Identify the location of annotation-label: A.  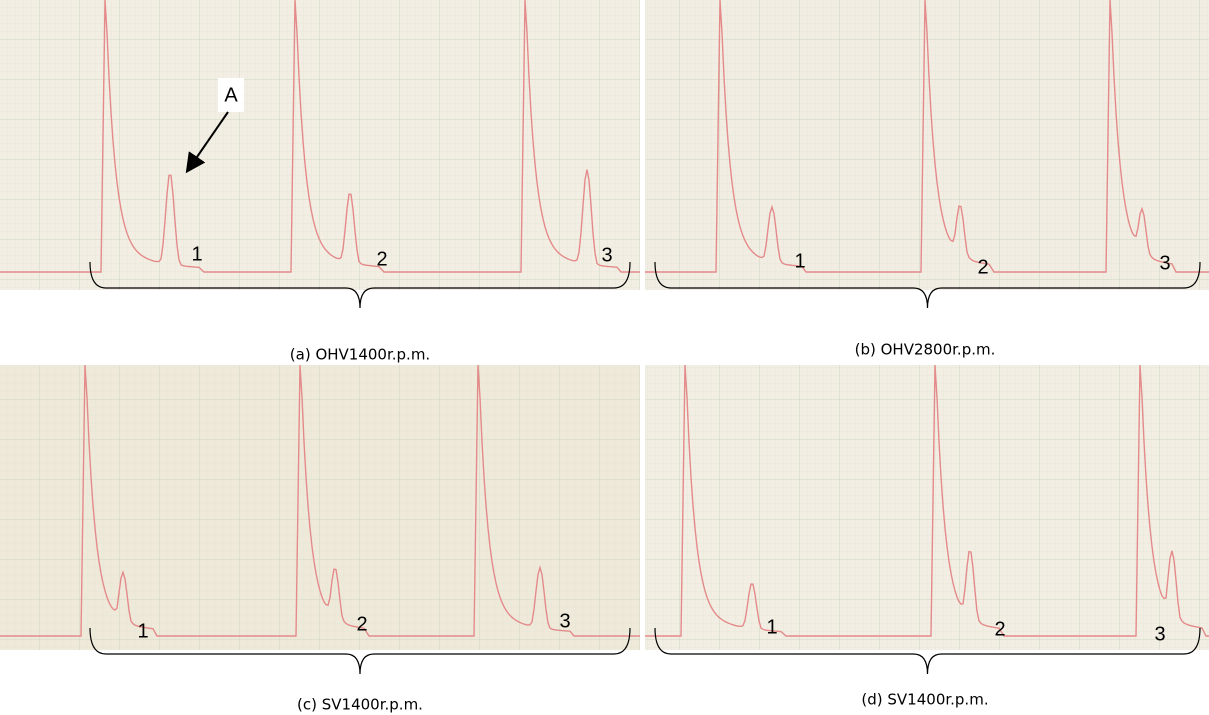
(231, 95).